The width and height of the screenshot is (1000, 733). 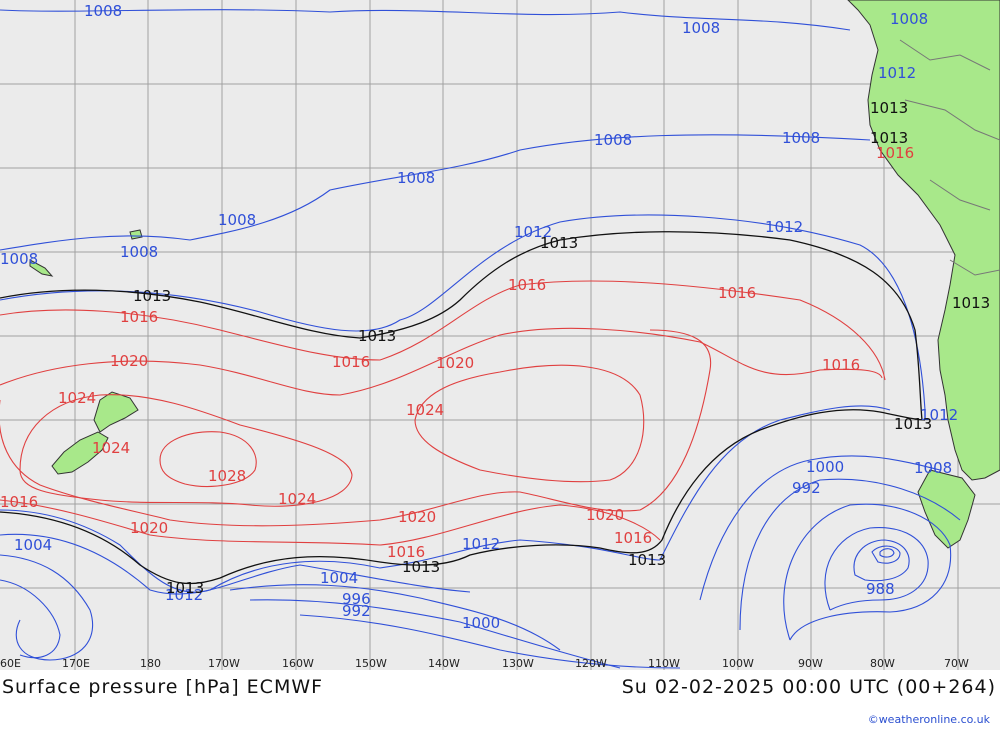 What do you see at coordinates (806, 488) in the screenshot?
I see `label-low-18: 992` at bounding box center [806, 488].